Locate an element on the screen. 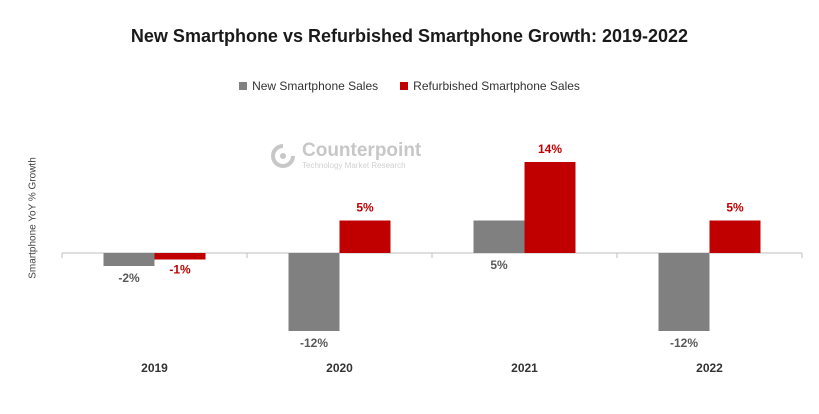 Image resolution: width=819 pixels, height=414 pixels. legend-label-new: New Smartphone Sales is located at coordinates (315, 86).